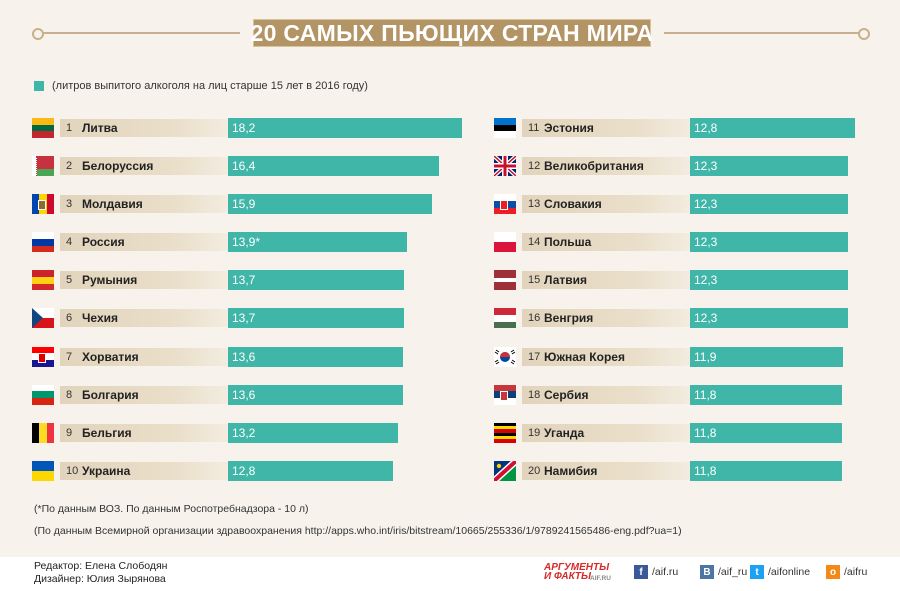  I want to click on aif-logo: АРГУМЕНТЫ И ФАКТЫ AIF.RU, so click(577, 572).